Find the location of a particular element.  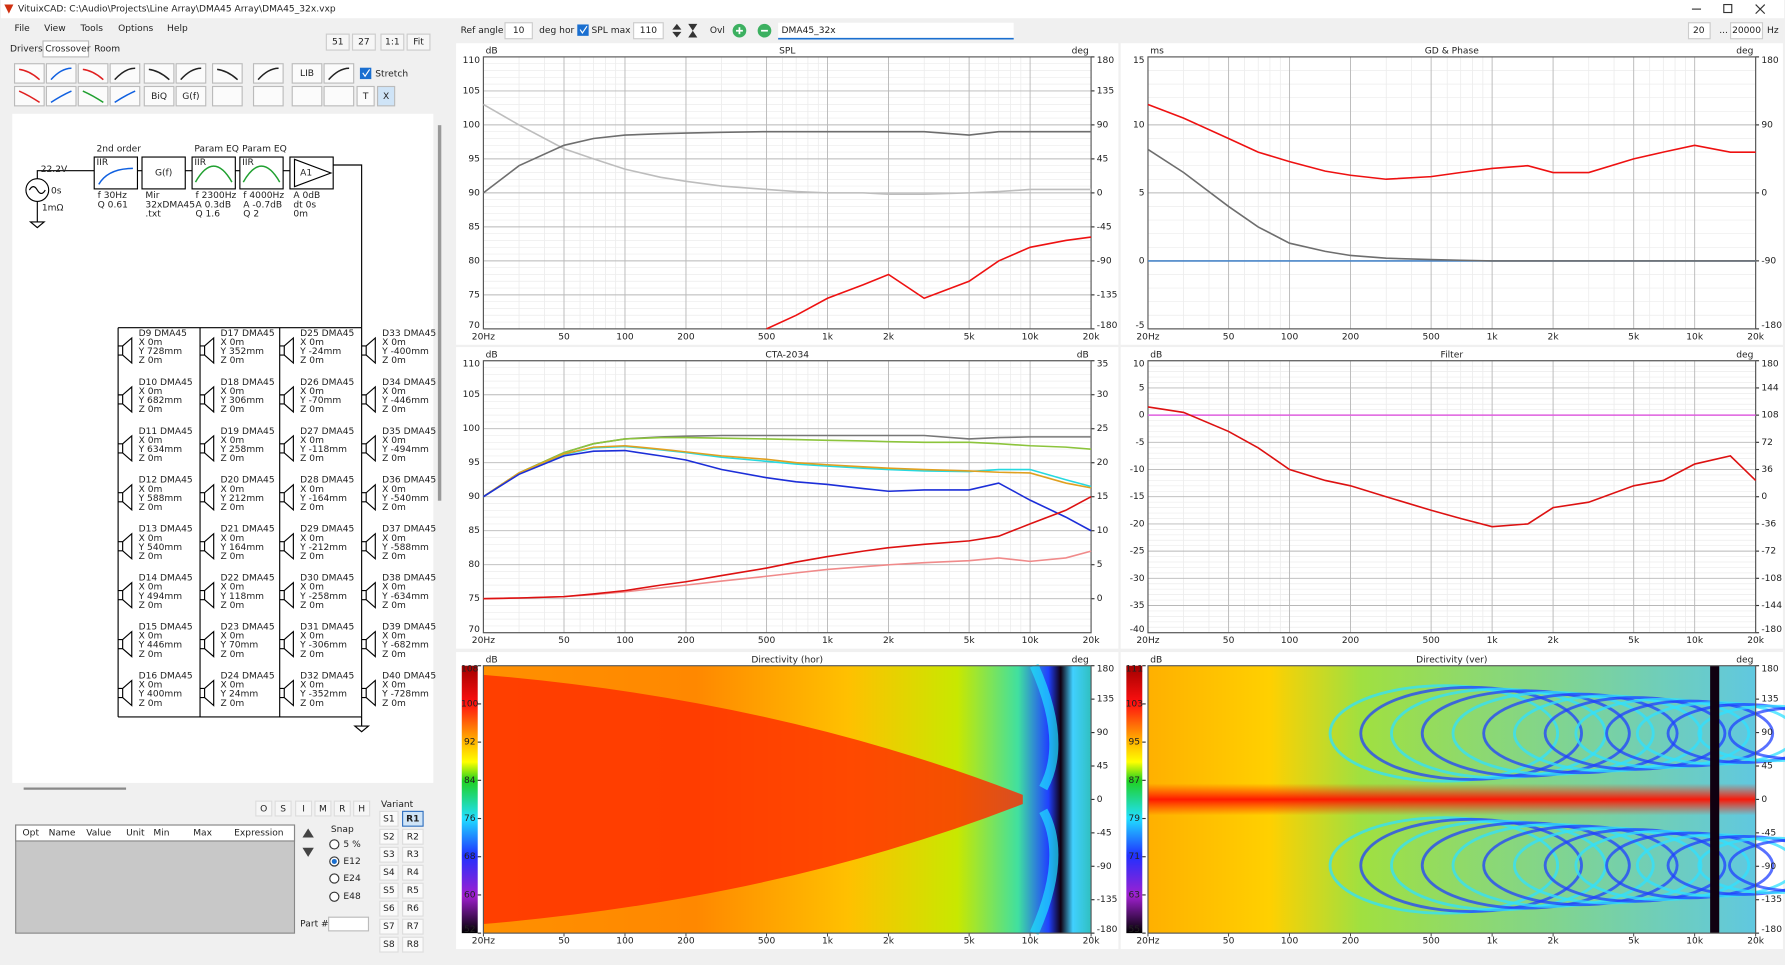

driver-name: D25 DMA45 is located at coordinates (327, 334).